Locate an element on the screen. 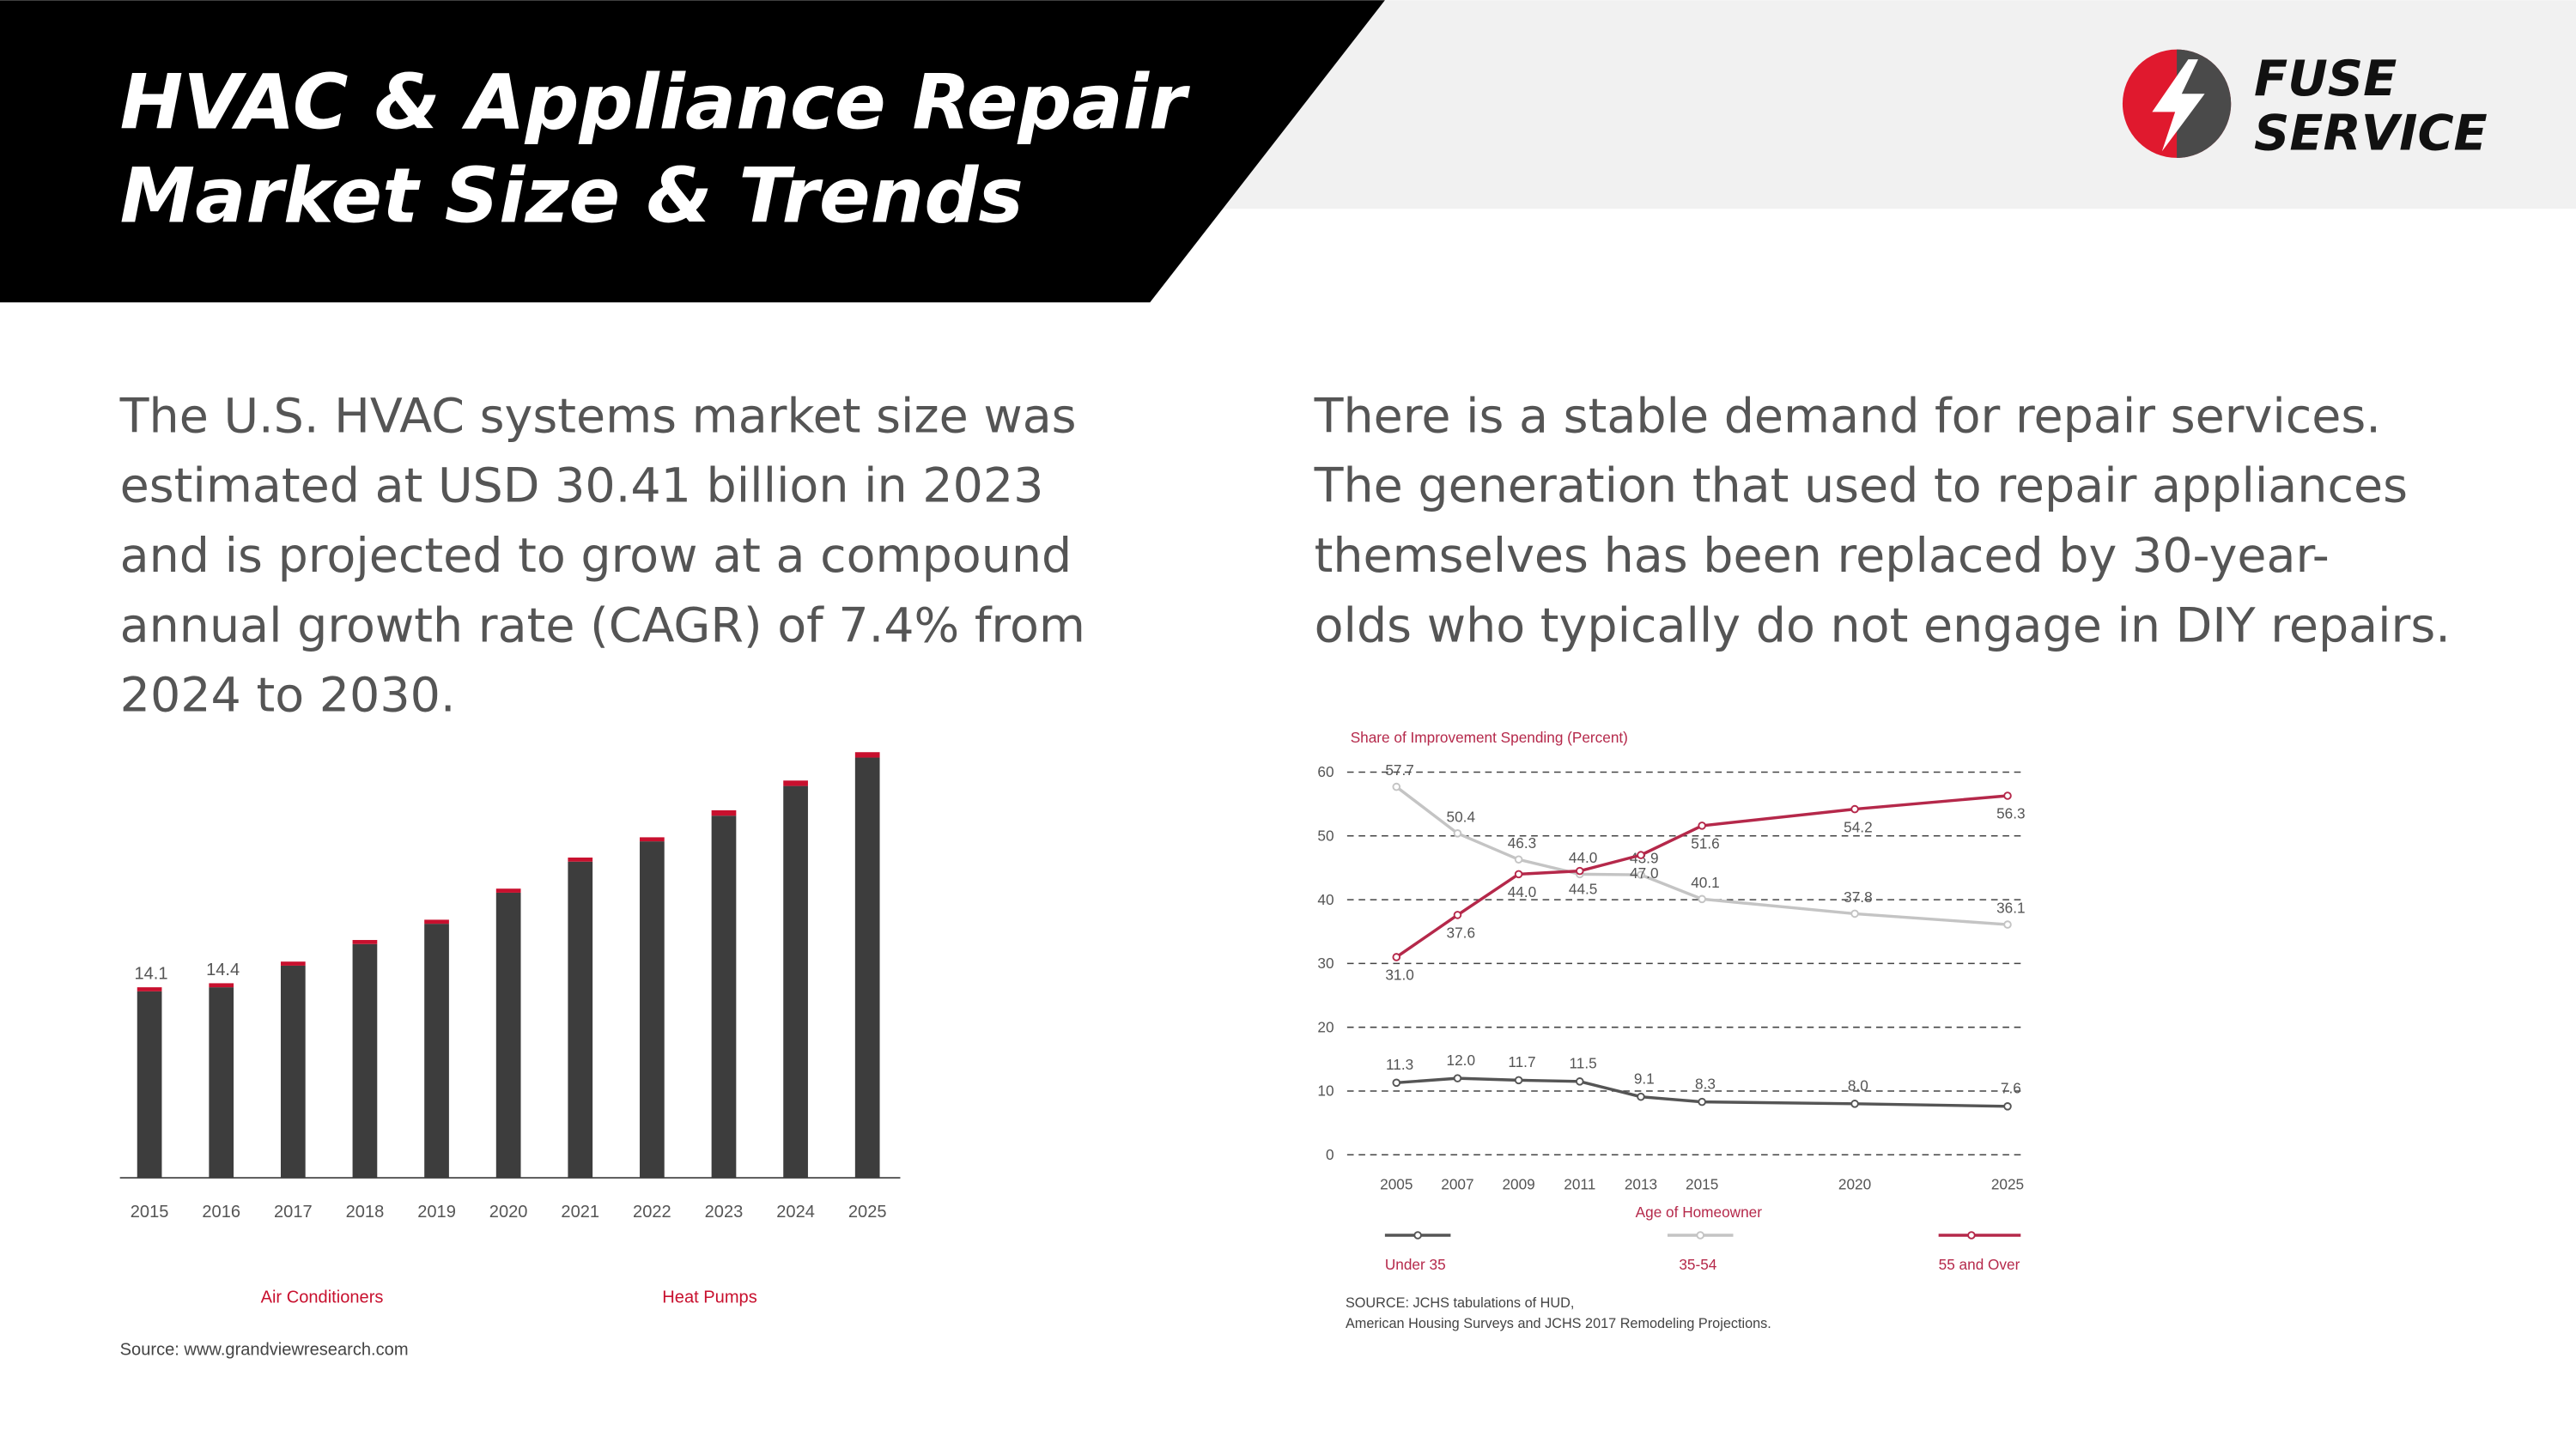 Image resolution: width=2576 pixels, height=1449 pixels. paragraph-line: 2024 to 2030. is located at coordinates (288, 696).